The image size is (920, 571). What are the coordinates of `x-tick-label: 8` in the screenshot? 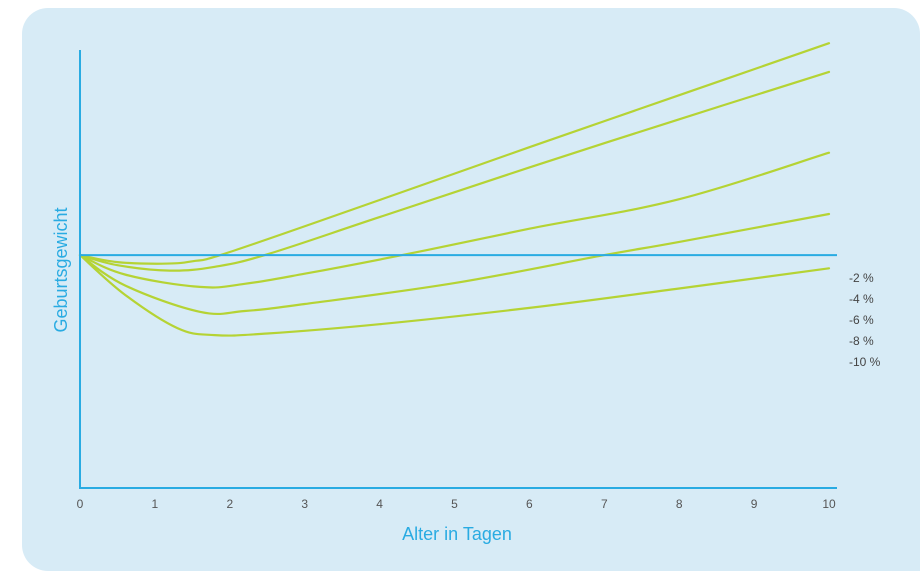 It's located at (679, 504).